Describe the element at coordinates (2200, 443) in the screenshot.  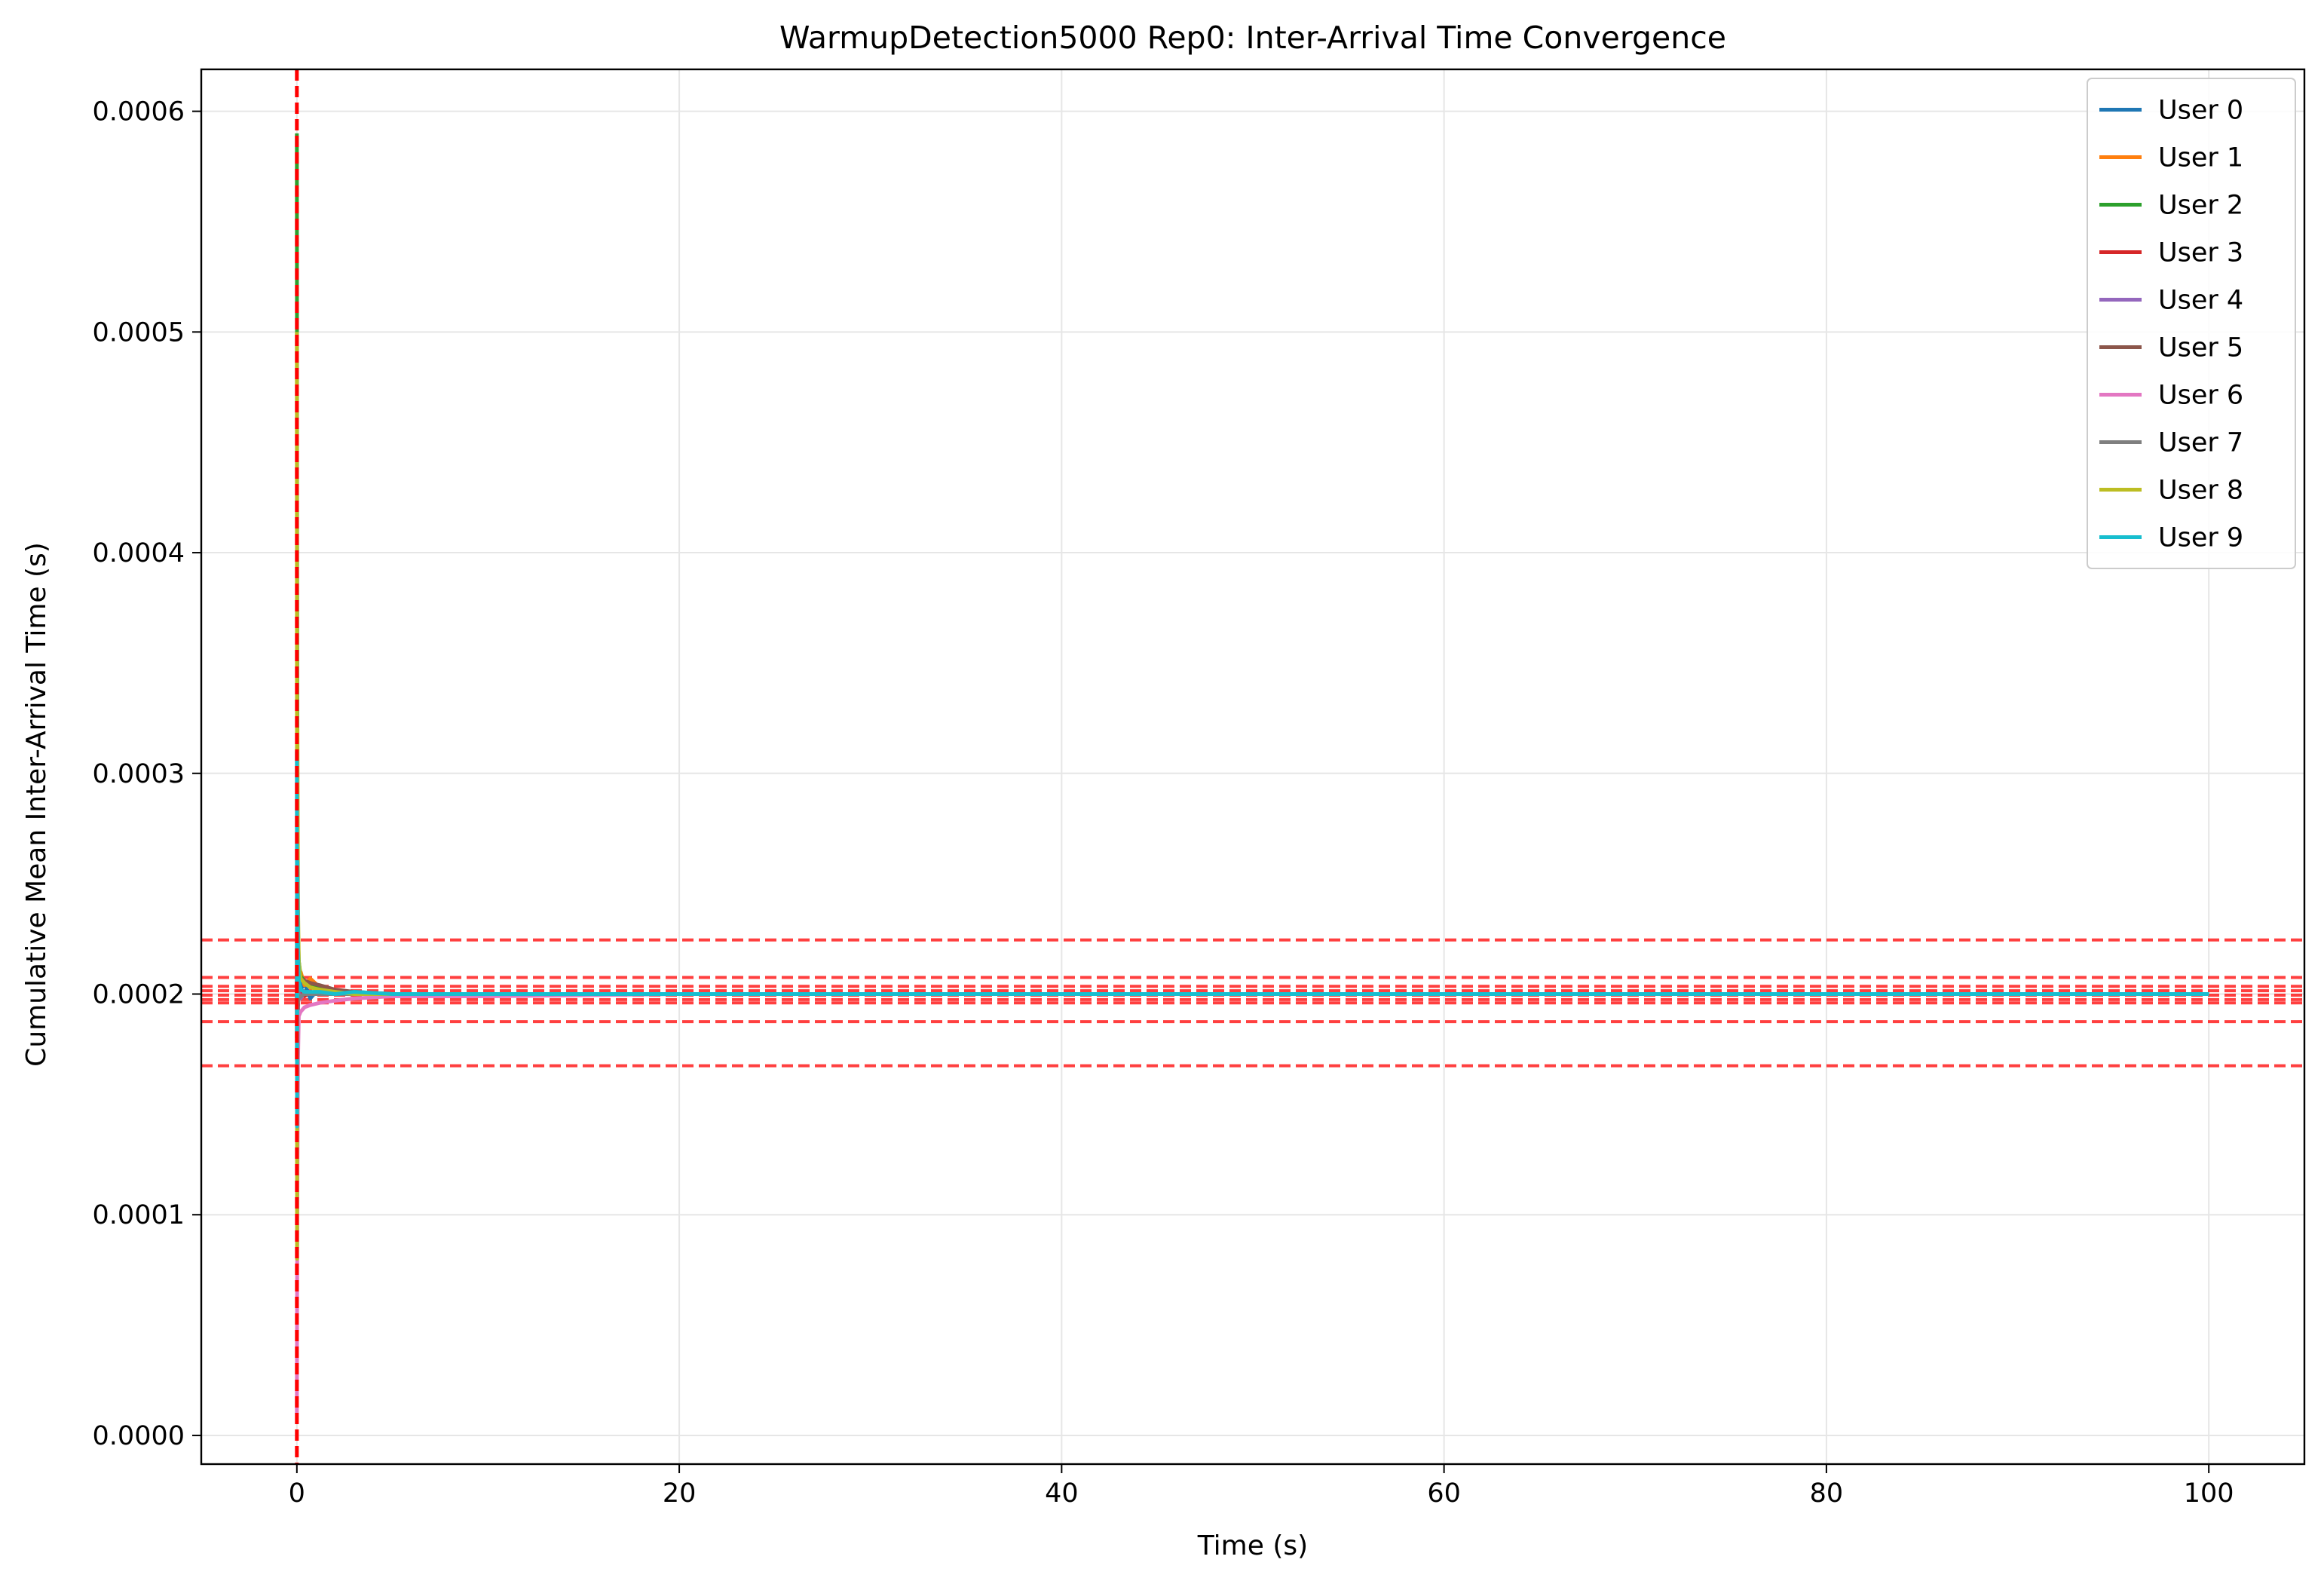
I see `legend-label: User 7` at that location.